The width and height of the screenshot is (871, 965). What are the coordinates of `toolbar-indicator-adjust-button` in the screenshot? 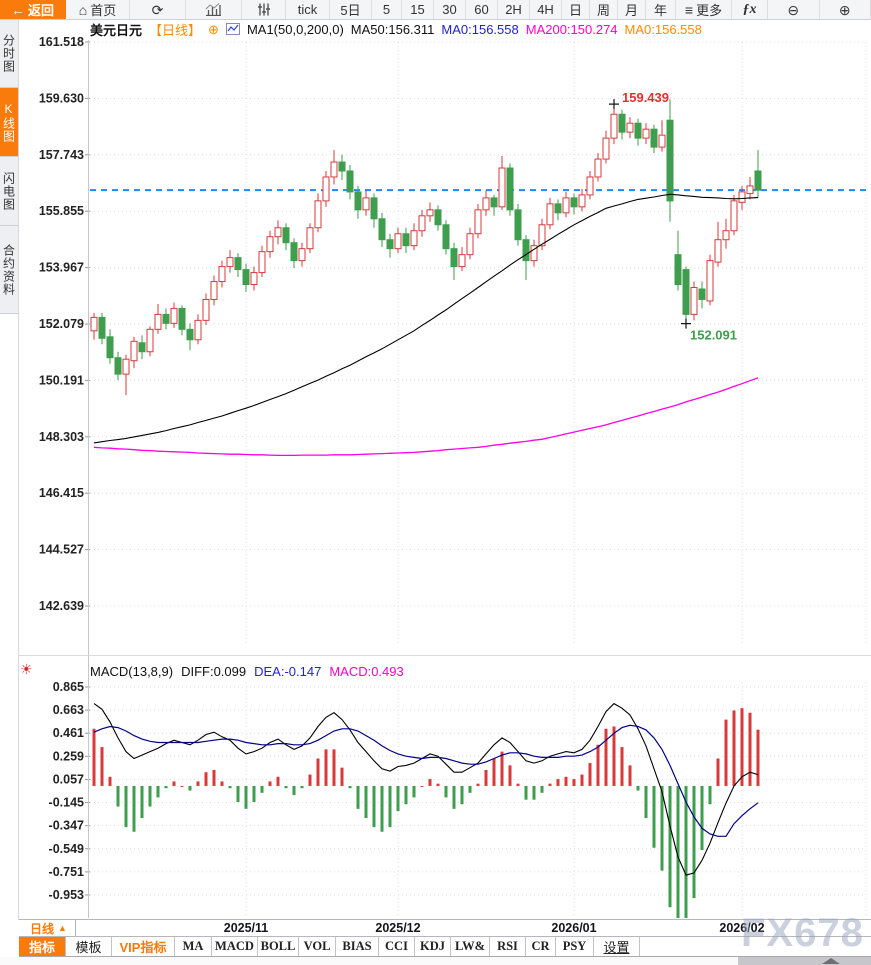 It's located at (264, 9).